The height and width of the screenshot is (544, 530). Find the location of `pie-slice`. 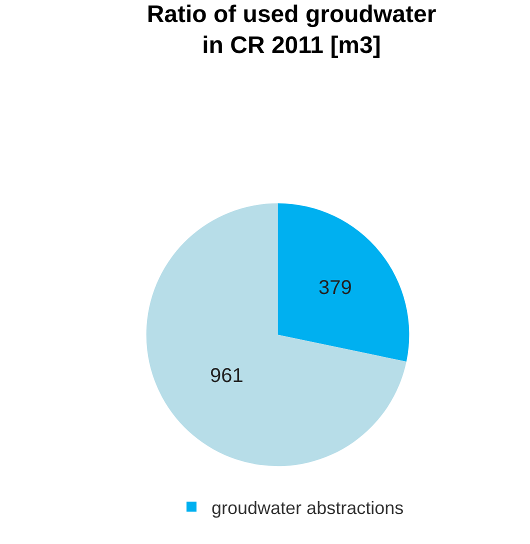

pie-slice is located at coordinates (344, 282).